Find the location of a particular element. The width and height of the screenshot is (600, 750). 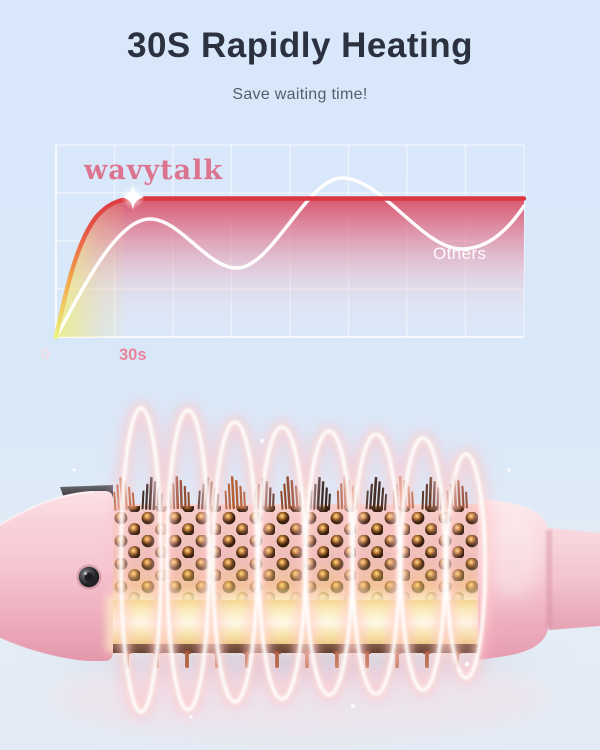

cap-tip is located at coordinates (574, 579).